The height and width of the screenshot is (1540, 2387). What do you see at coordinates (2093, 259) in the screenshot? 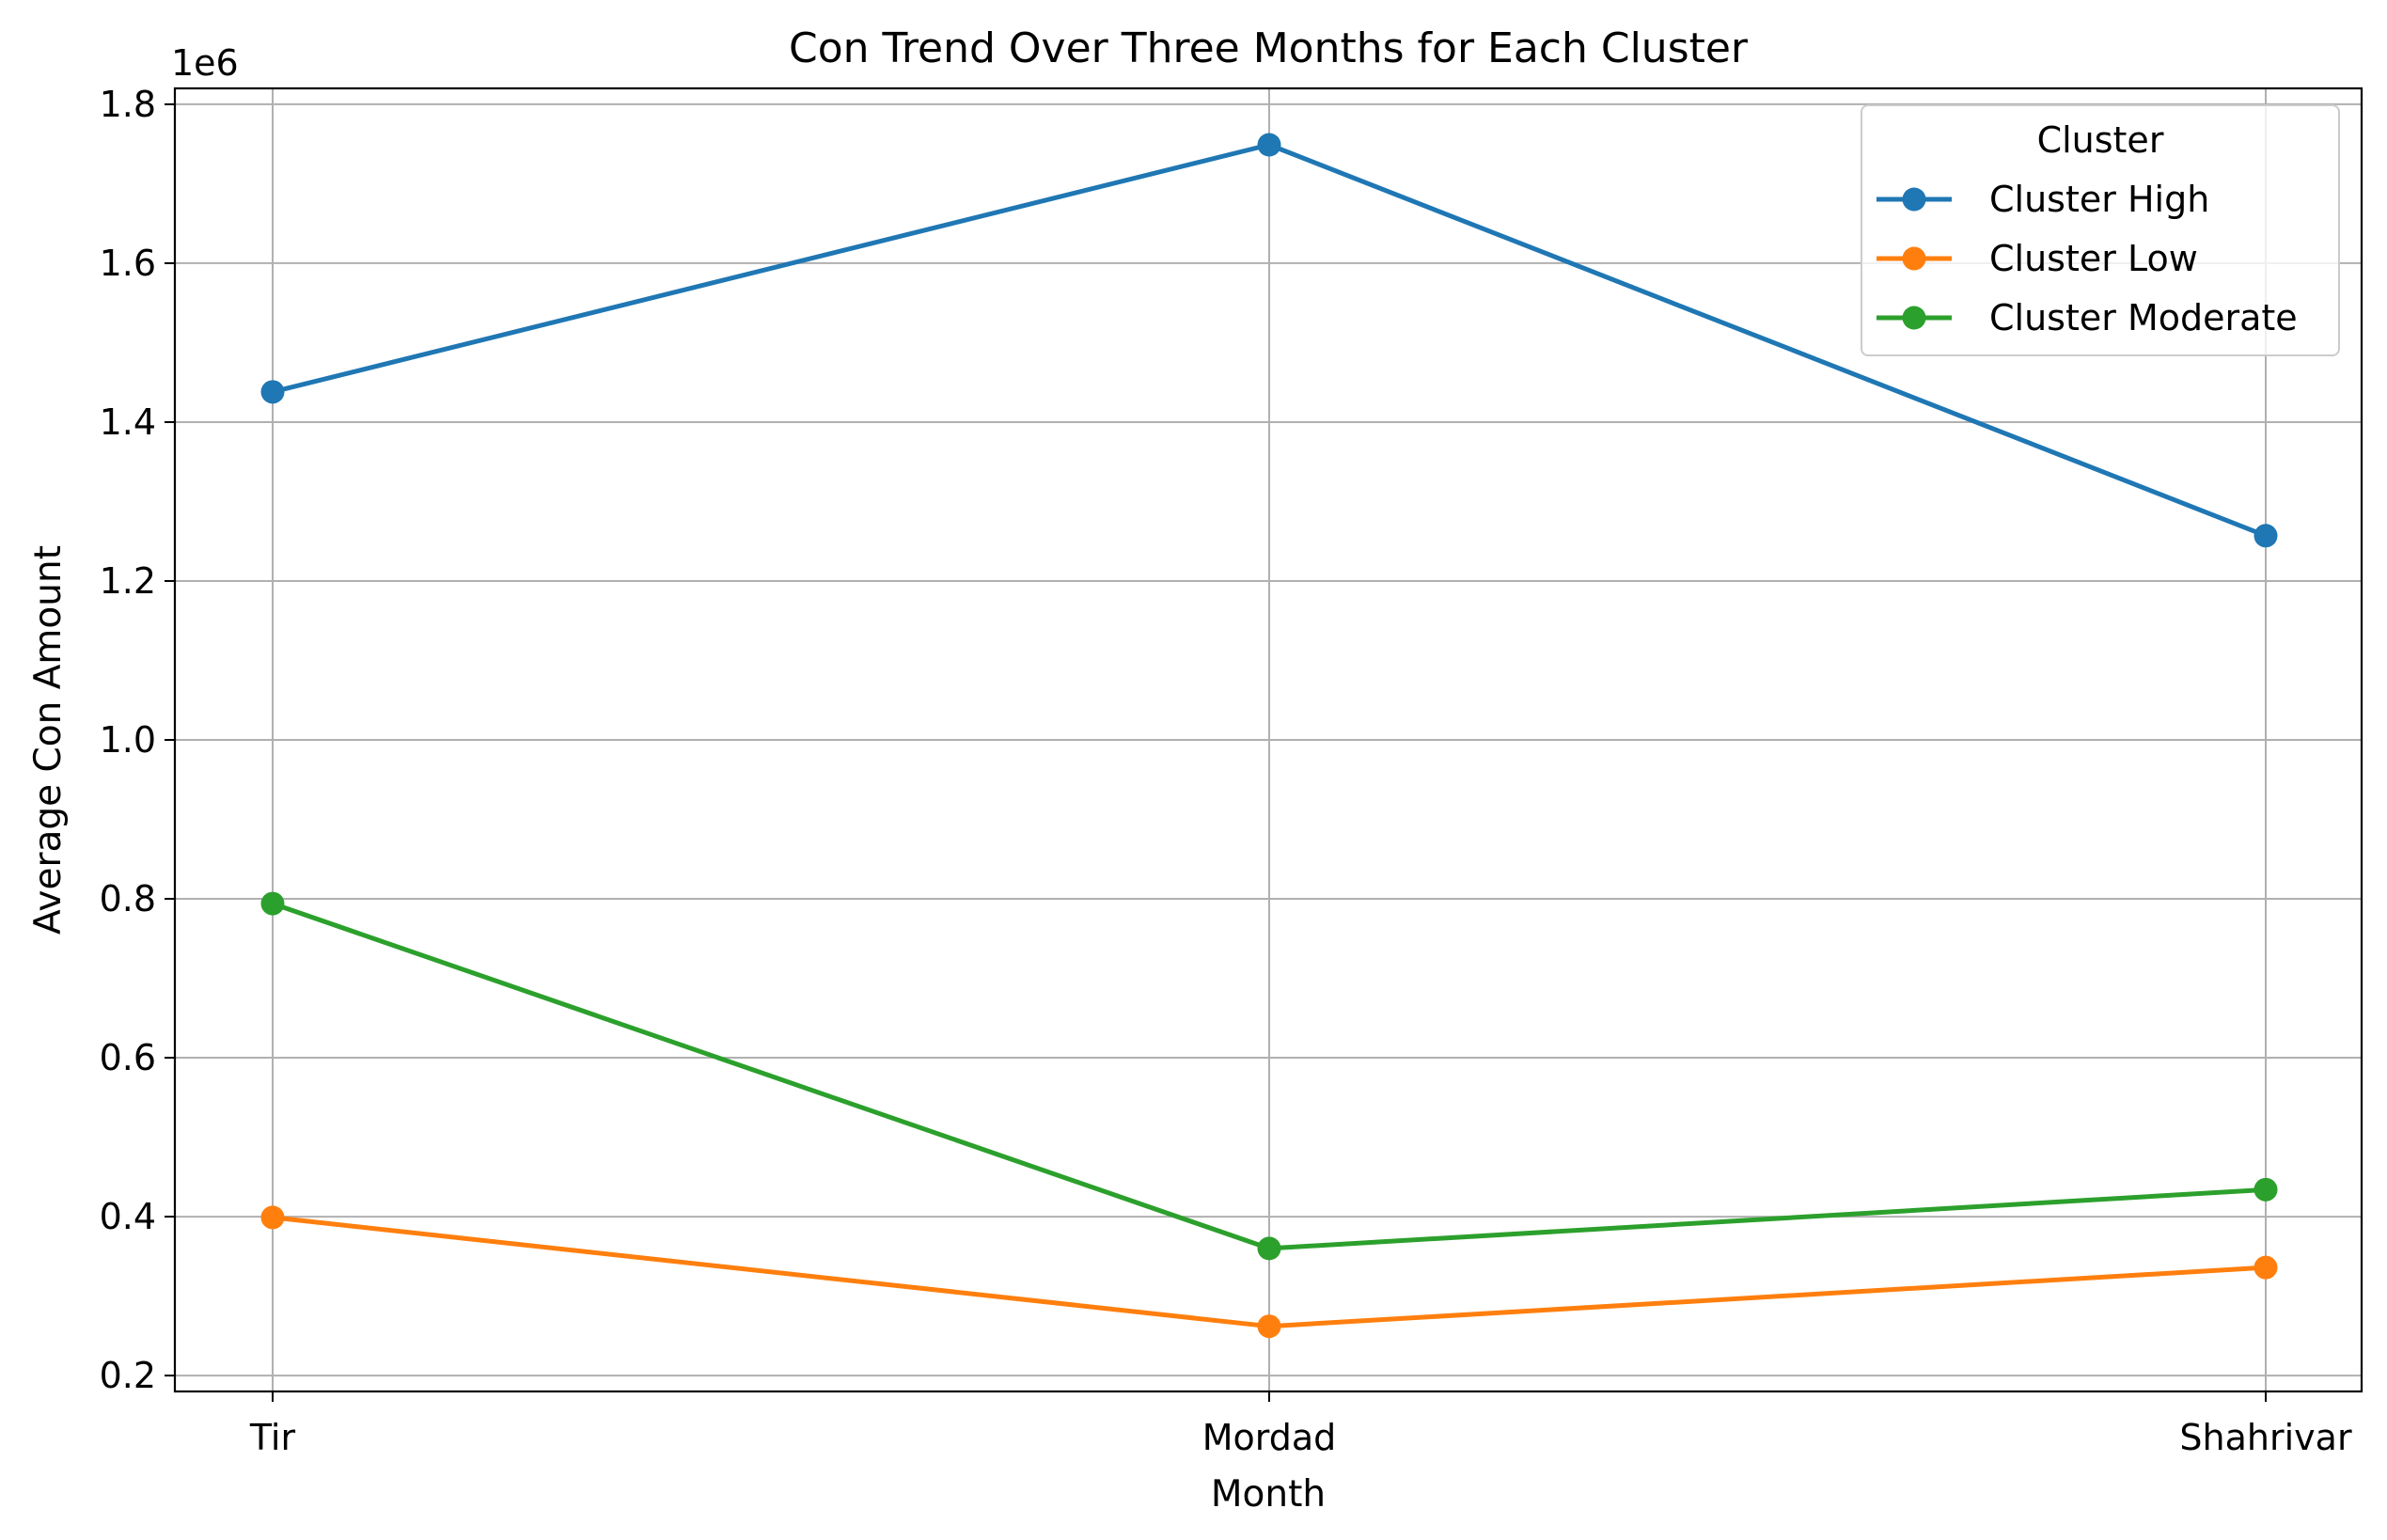
I see `legend-label: Cluster Low` at bounding box center [2093, 259].